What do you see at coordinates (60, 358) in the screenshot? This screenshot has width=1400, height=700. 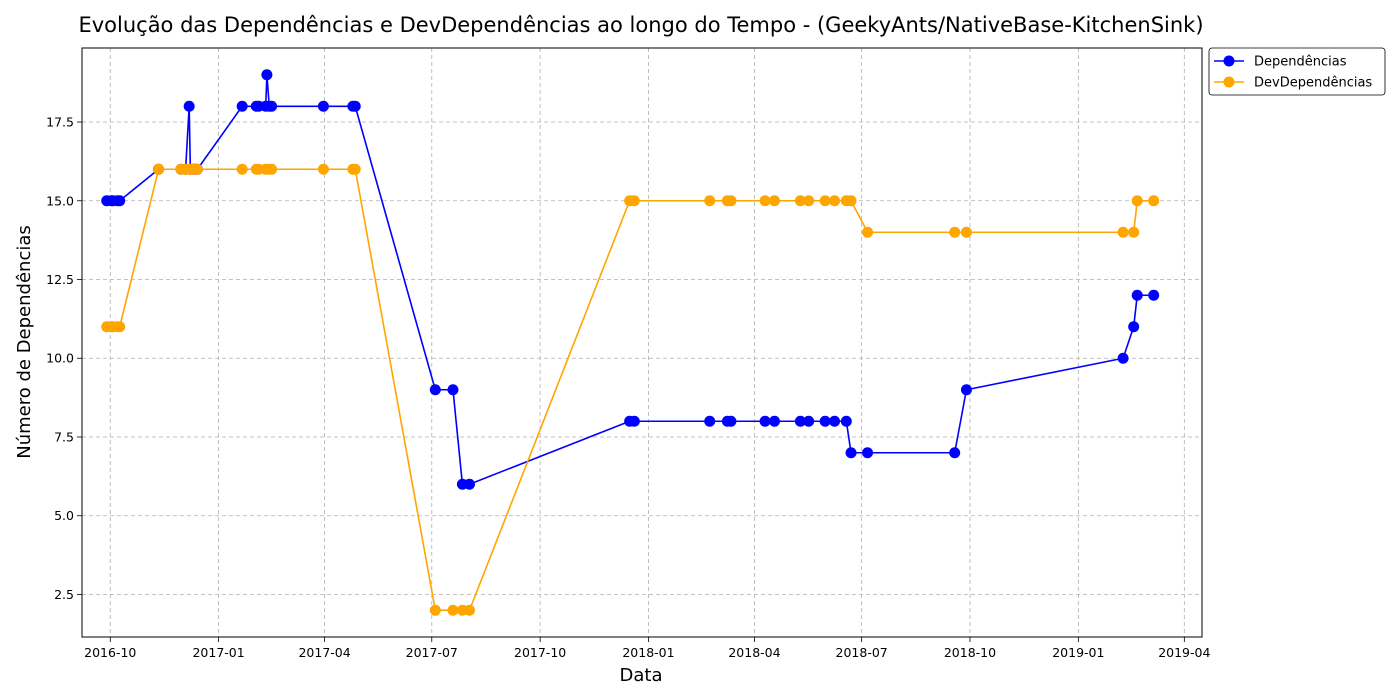 I see `y-tick-label: 10.0` at bounding box center [60, 358].